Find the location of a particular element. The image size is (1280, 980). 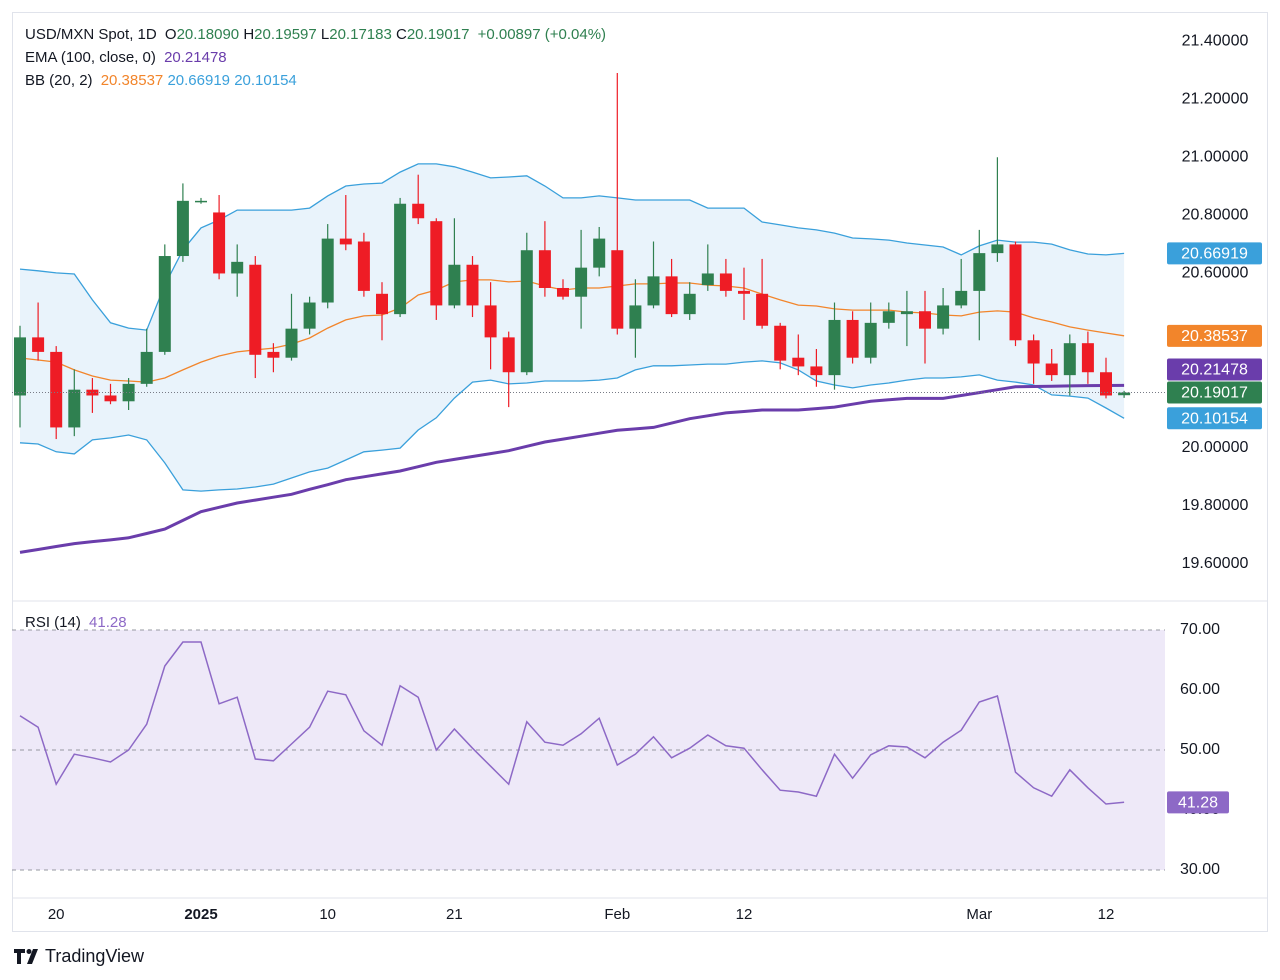

key: C is located at coordinates (401, 34).